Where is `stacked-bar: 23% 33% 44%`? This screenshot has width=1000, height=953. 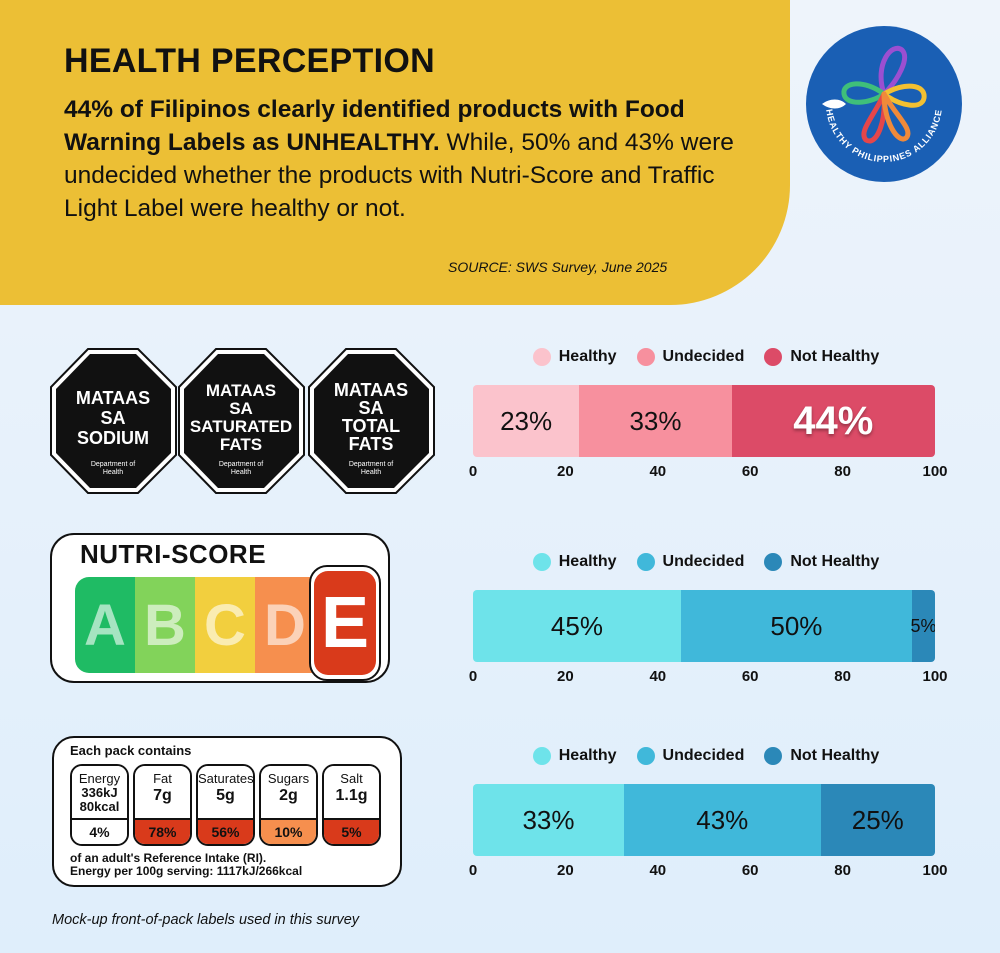 stacked-bar: 23% 33% 44% is located at coordinates (704, 421).